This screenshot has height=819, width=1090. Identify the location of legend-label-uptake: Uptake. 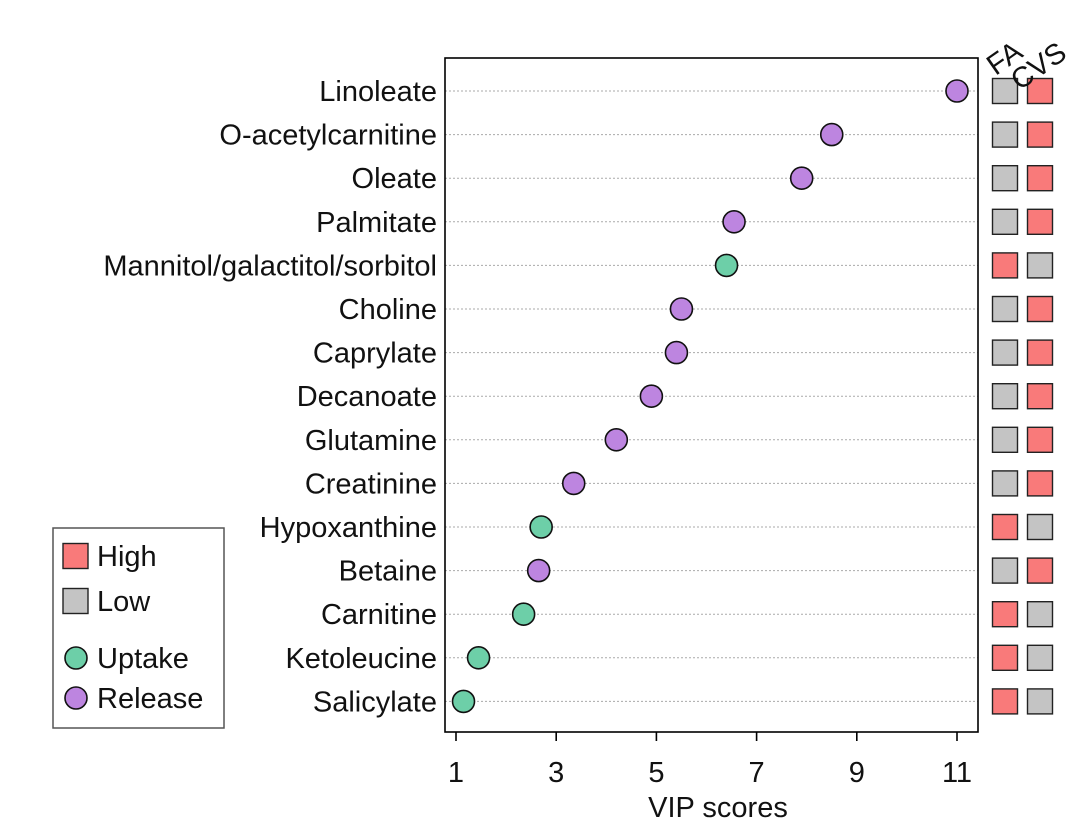
(143, 659).